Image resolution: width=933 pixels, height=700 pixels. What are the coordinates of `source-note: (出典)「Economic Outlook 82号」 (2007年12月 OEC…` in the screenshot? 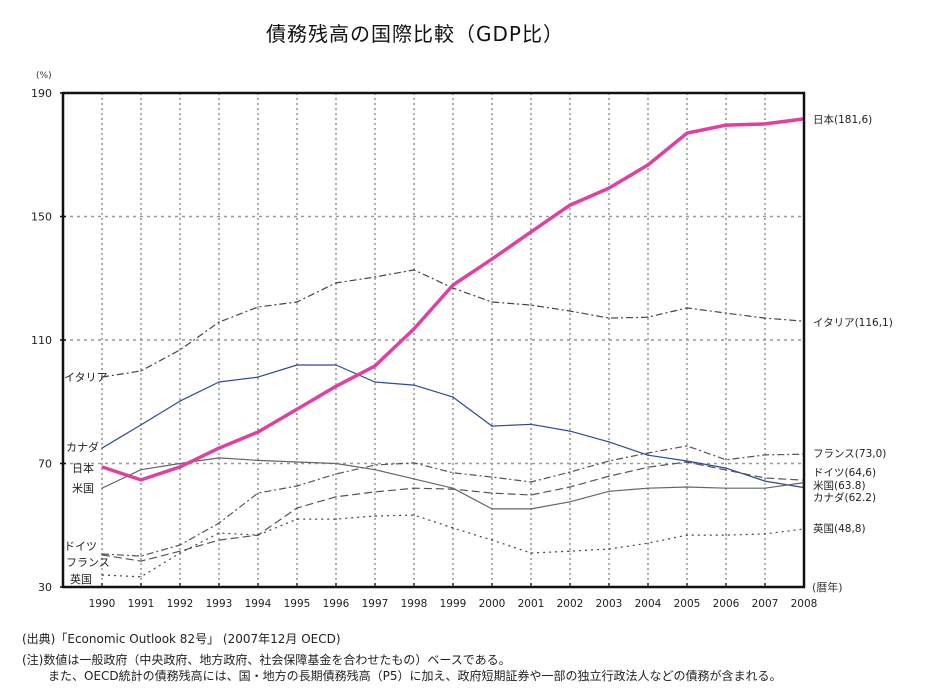 It's located at (181, 639).